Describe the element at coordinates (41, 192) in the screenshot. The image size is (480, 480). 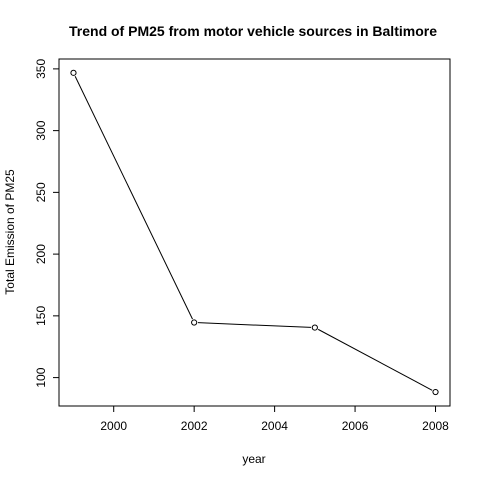
I see `y-tick-label: 250` at that location.